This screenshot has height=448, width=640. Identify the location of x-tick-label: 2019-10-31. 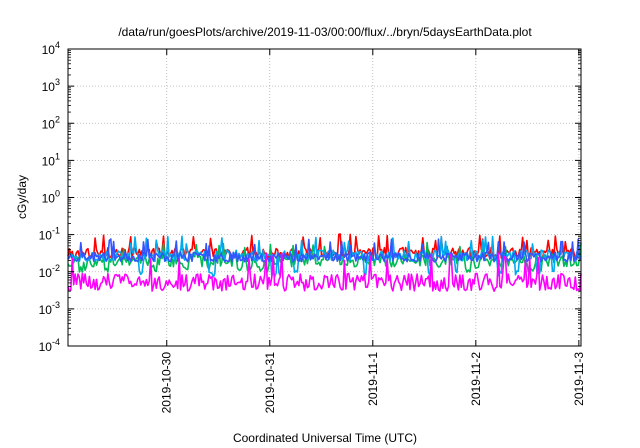
(270, 383).